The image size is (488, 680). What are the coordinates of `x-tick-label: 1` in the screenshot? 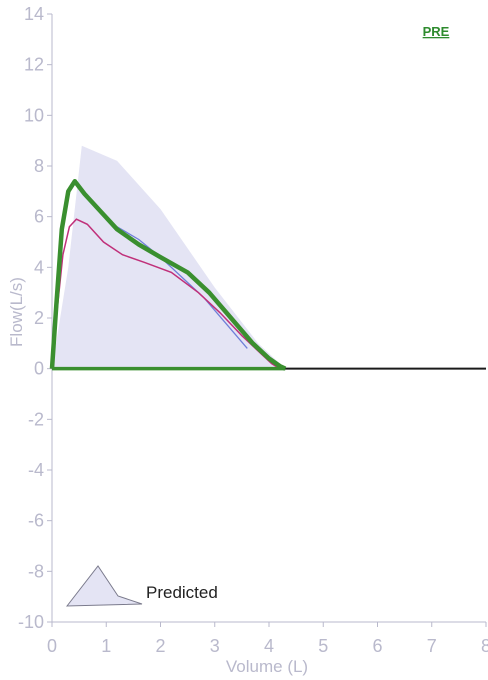 It's located at (106, 646).